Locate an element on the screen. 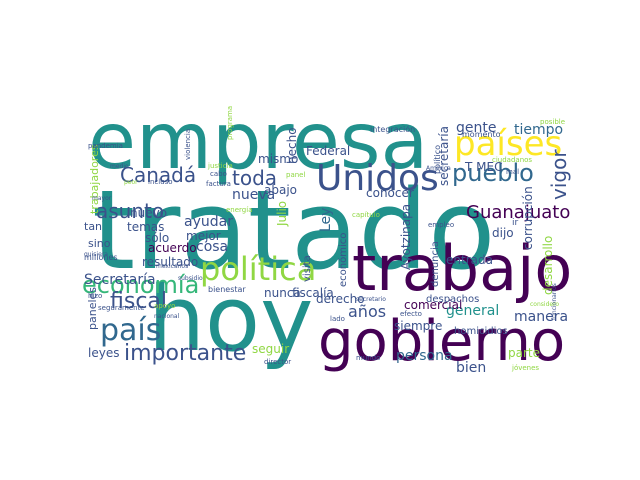  word-68: bienestar is located at coordinates (227, 289).